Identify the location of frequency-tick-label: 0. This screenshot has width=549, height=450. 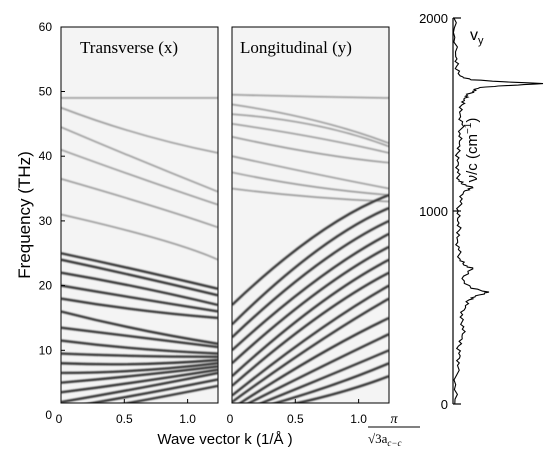
(48, 415).